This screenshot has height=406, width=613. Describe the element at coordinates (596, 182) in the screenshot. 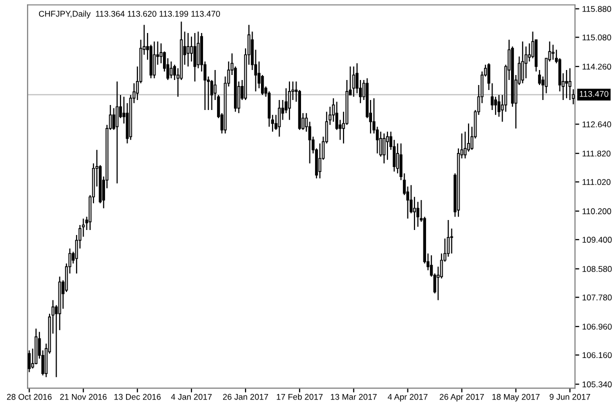

I see `y-tick-label: 111.020` at that location.